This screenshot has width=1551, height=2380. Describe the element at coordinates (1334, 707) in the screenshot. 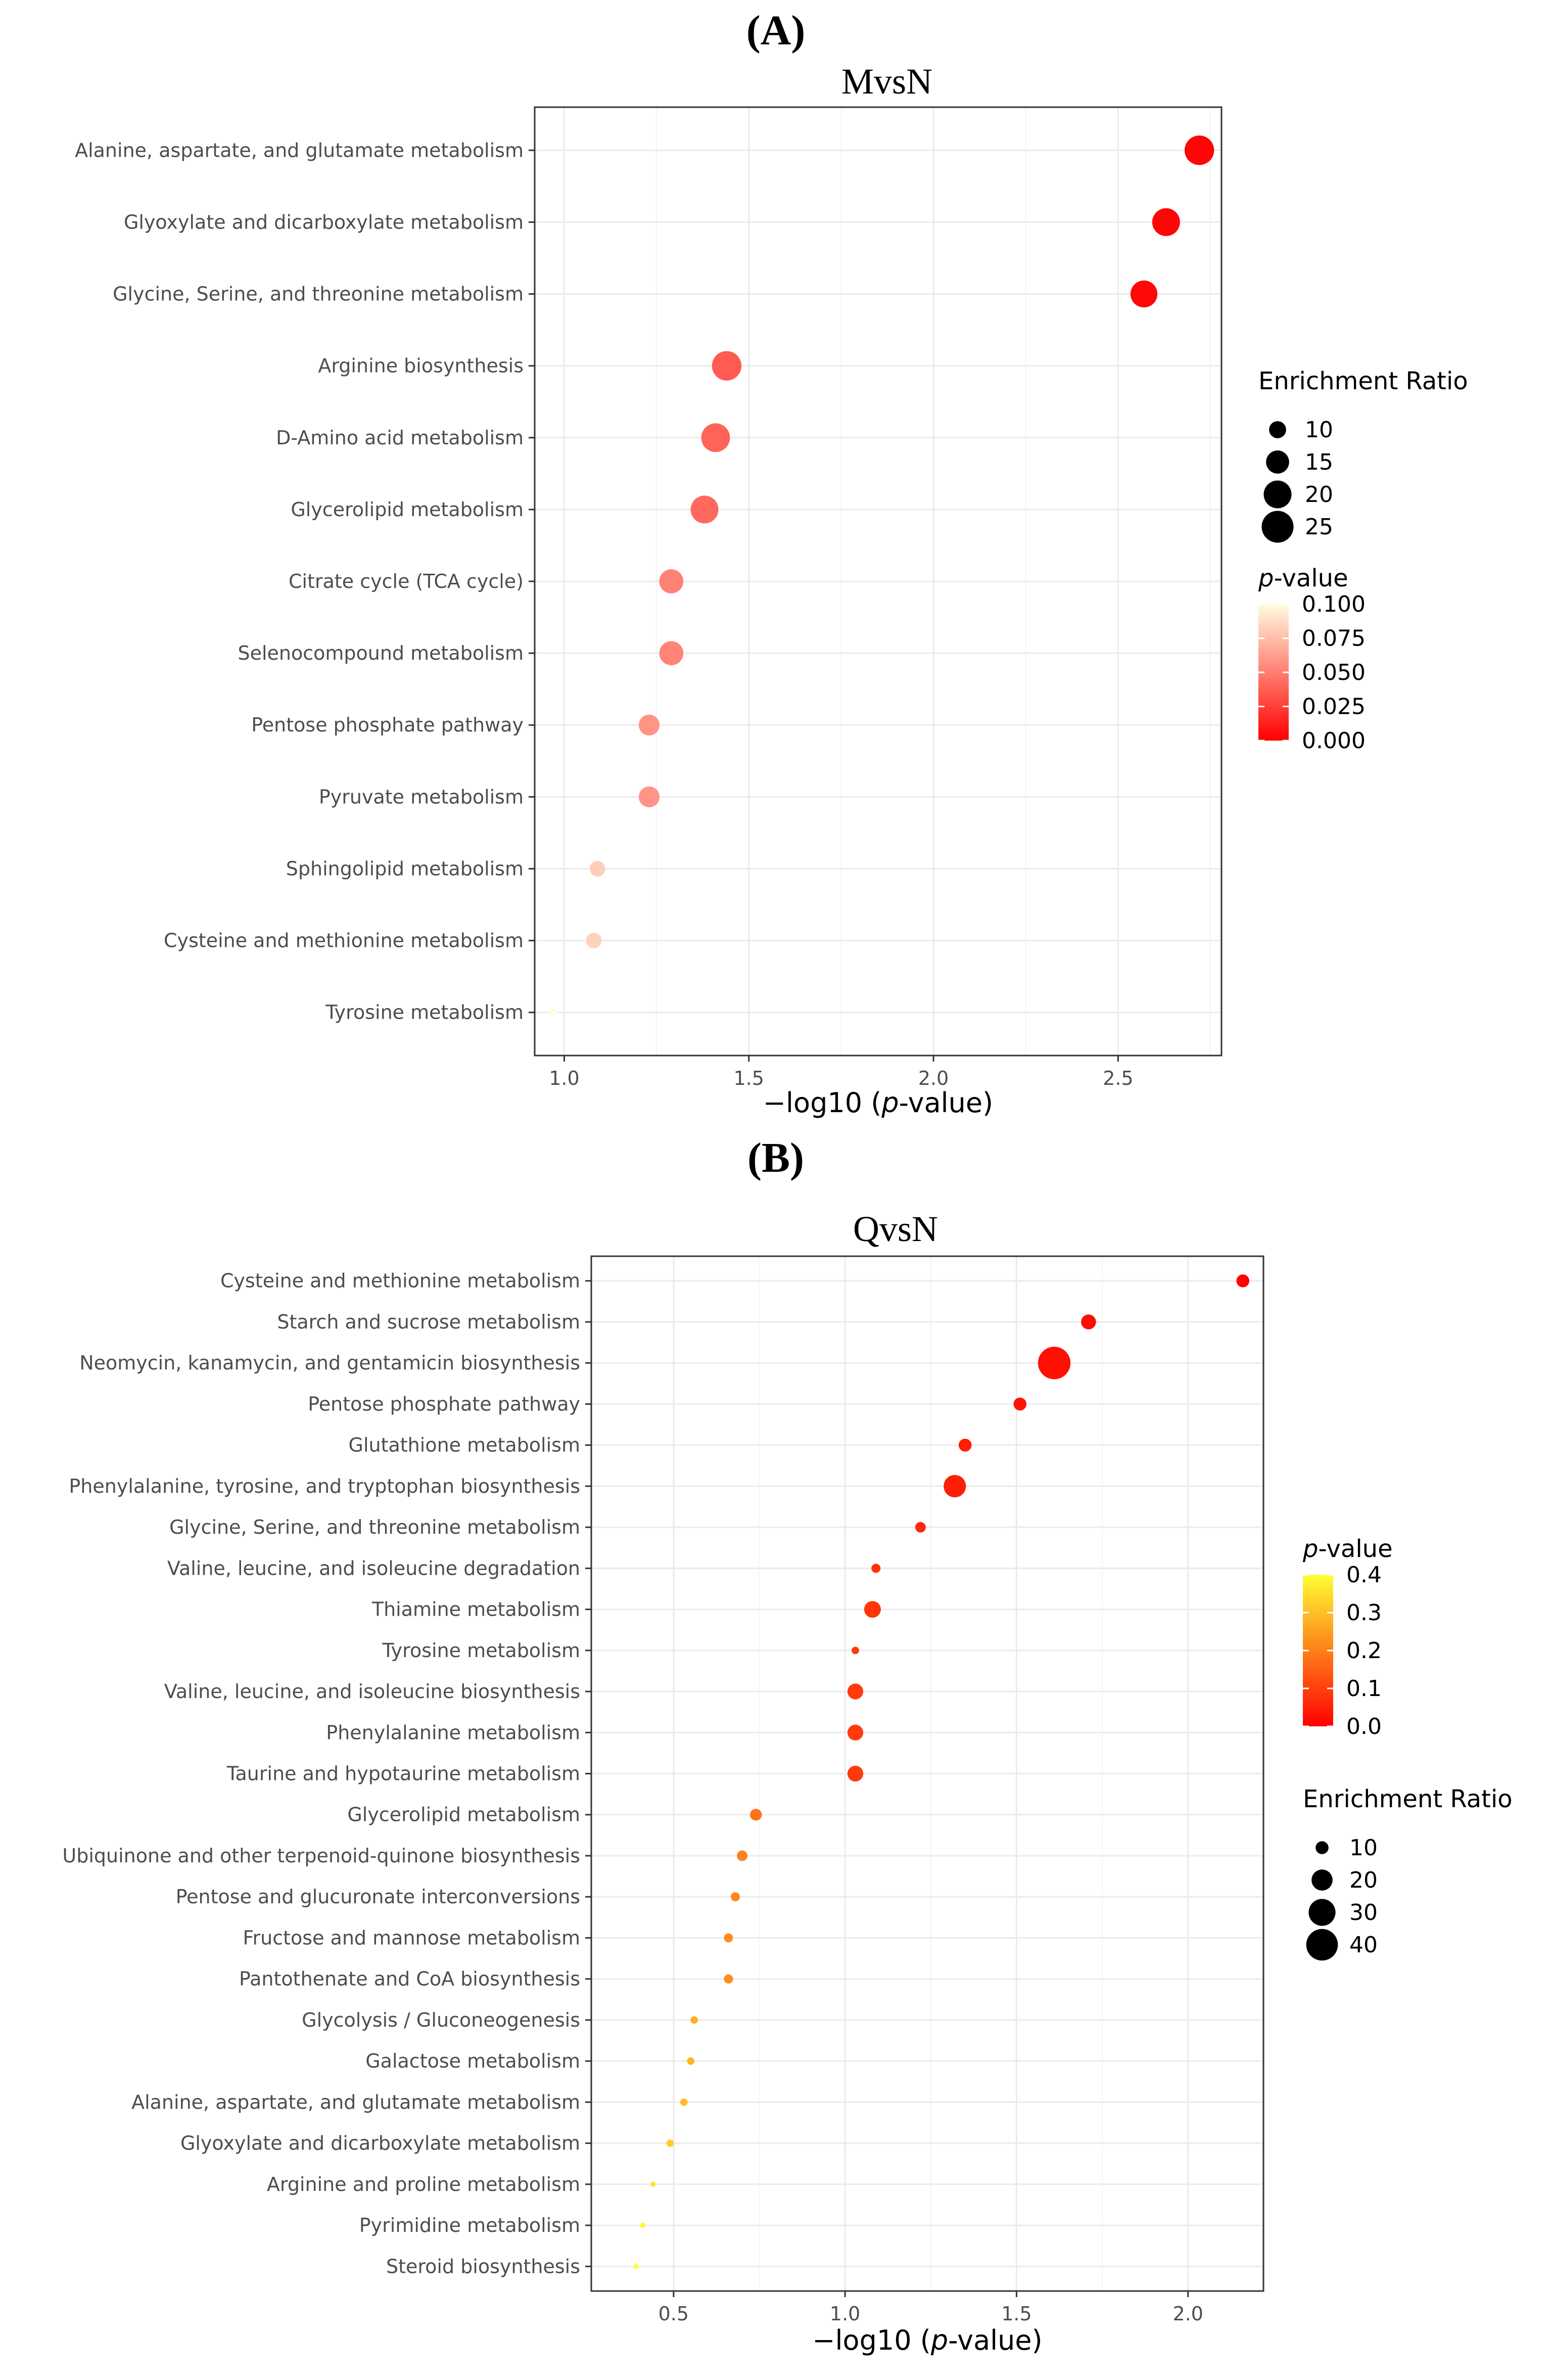

I see `color-bar-label: 0.025` at that location.